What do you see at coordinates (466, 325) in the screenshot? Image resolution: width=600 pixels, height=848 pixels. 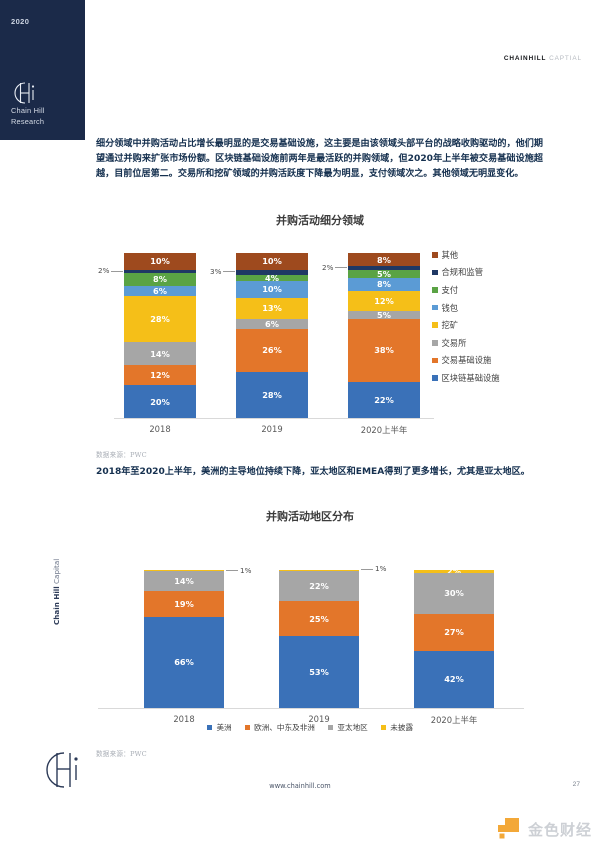 I see `legend-item: 挖矿` at bounding box center [466, 325].